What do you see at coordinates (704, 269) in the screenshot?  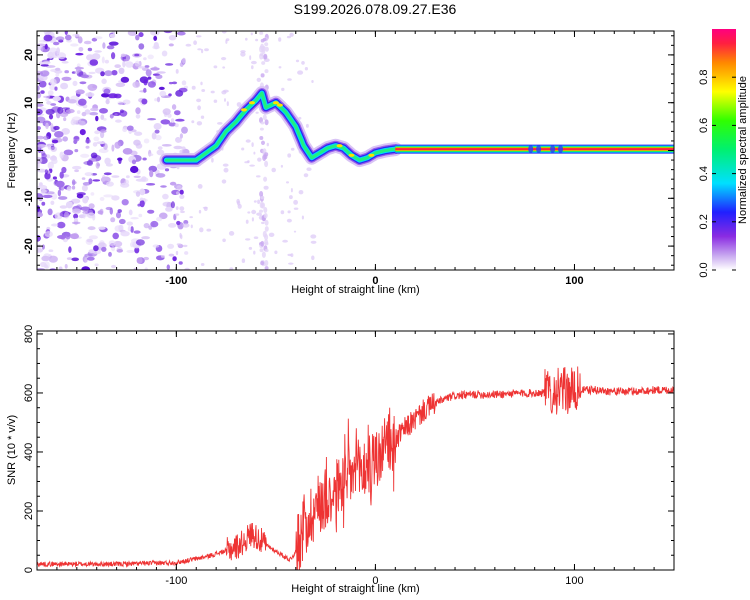 I see `colorbar-tick-label: 0.0` at bounding box center [704, 269].